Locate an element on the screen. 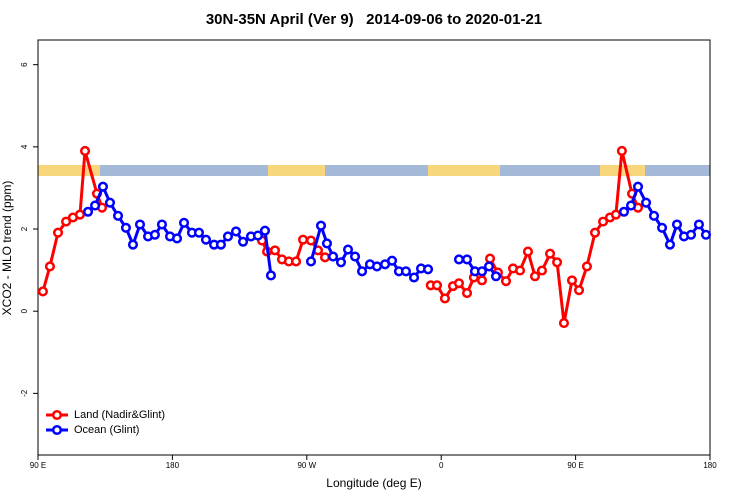 This screenshot has width=750, height=500. ocean-strip is located at coordinates (374, 170).